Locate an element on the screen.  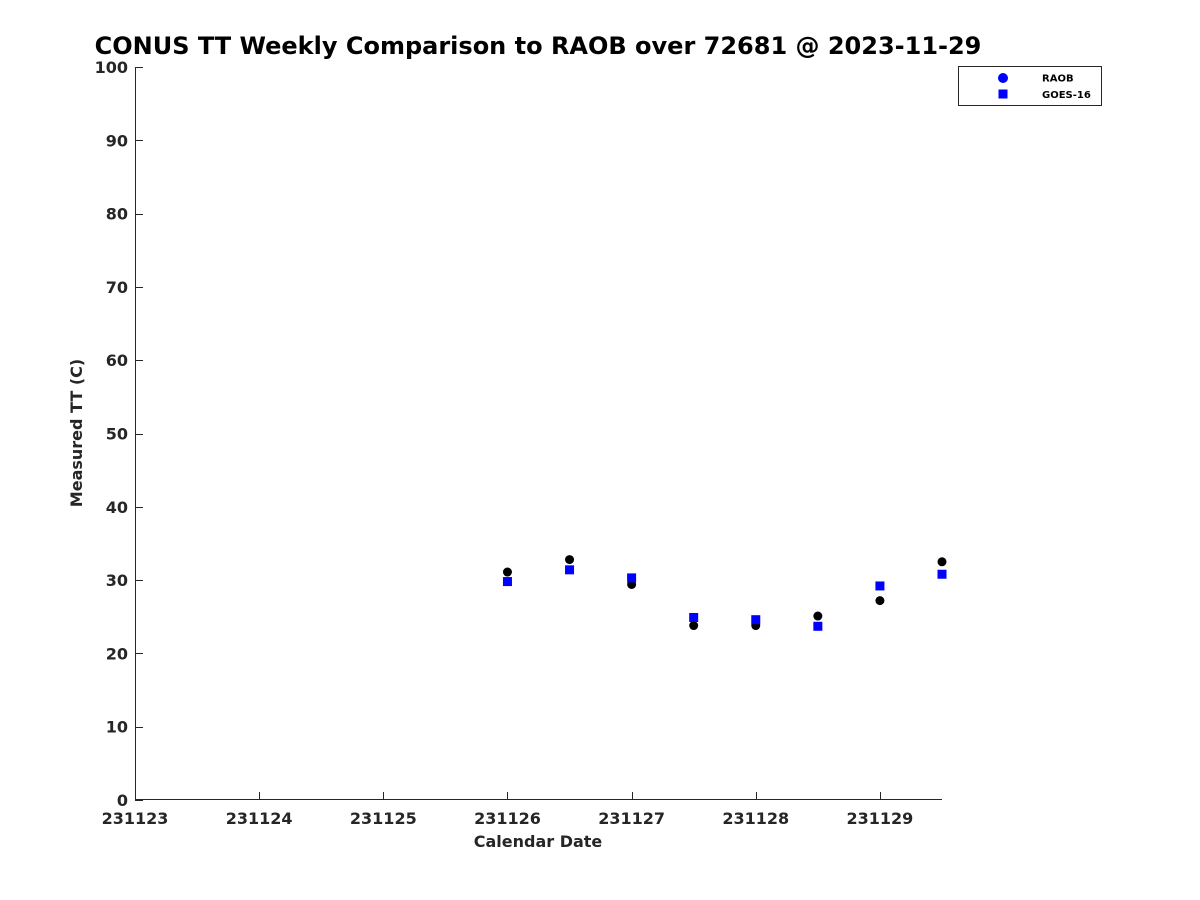
legend-box is located at coordinates (1030, 86).